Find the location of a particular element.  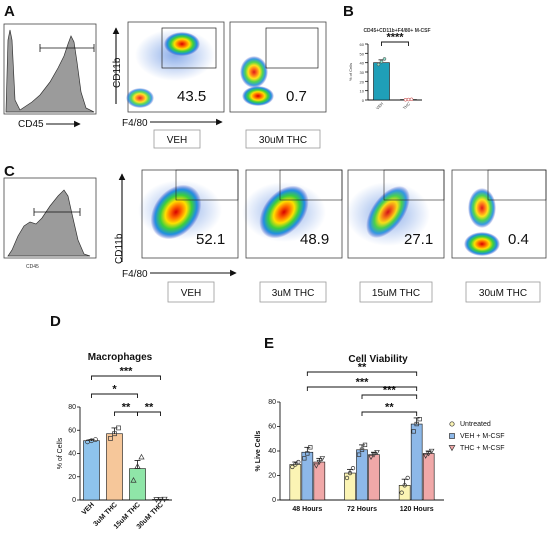

panel-label-c: C is located at coordinates (9, 171).